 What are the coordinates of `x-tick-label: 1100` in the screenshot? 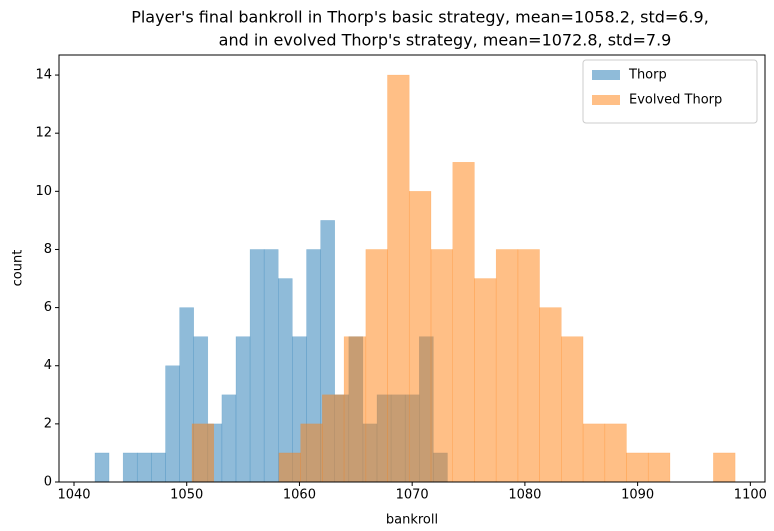 It's located at (750, 495).